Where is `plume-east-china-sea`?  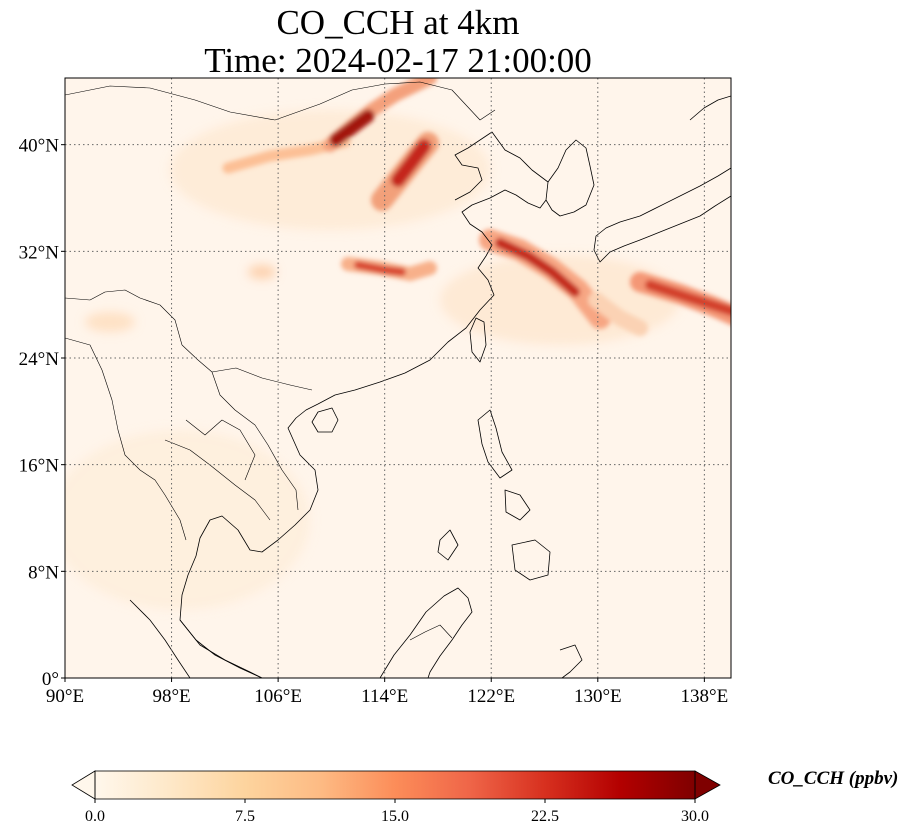 plume-east-china-sea is located at coordinates (537, 267).